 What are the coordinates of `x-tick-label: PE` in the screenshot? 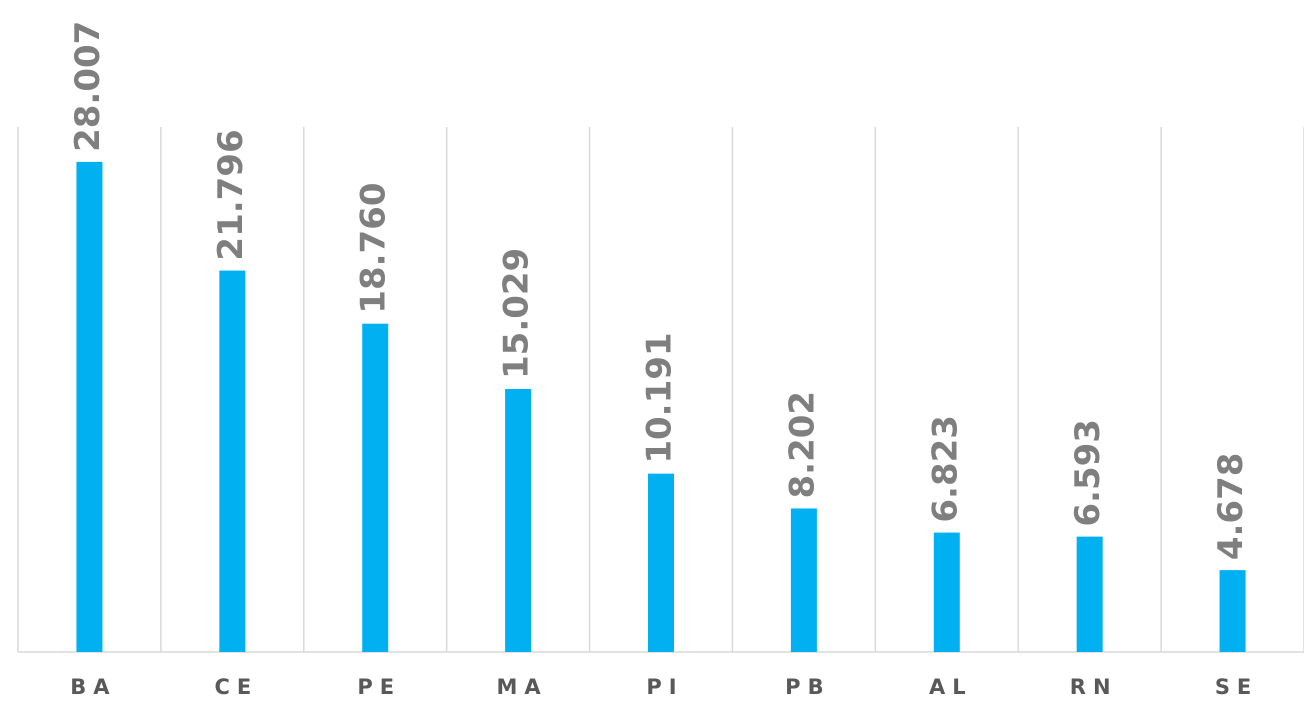 It's located at (379, 687).